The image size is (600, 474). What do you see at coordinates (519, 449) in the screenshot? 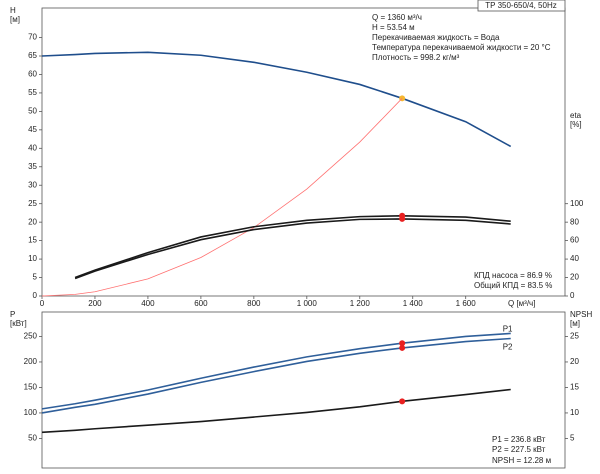
I see `annotation: P2 = 227.5 кВт` at bounding box center [519, 449].